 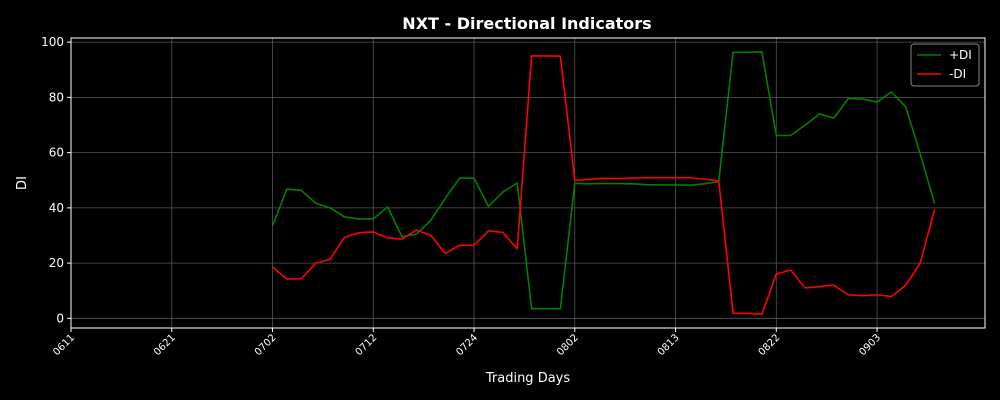 What do you see at coordinates (60, 318) in the screenshot?
I see `y-tick-label: 0` at bounding box center [60, 318].